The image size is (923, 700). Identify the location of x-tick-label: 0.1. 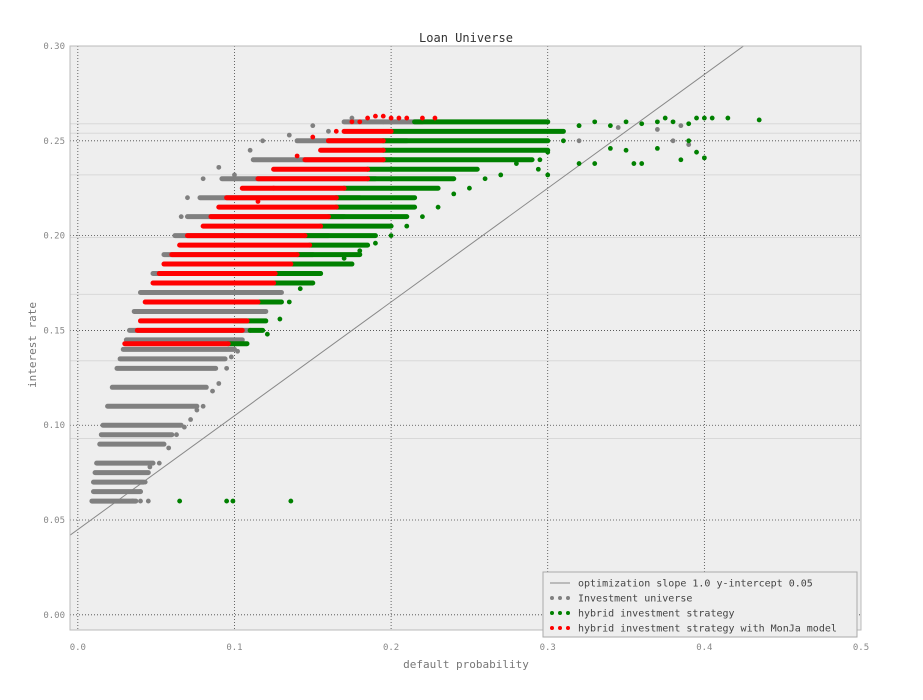
(234, 648).